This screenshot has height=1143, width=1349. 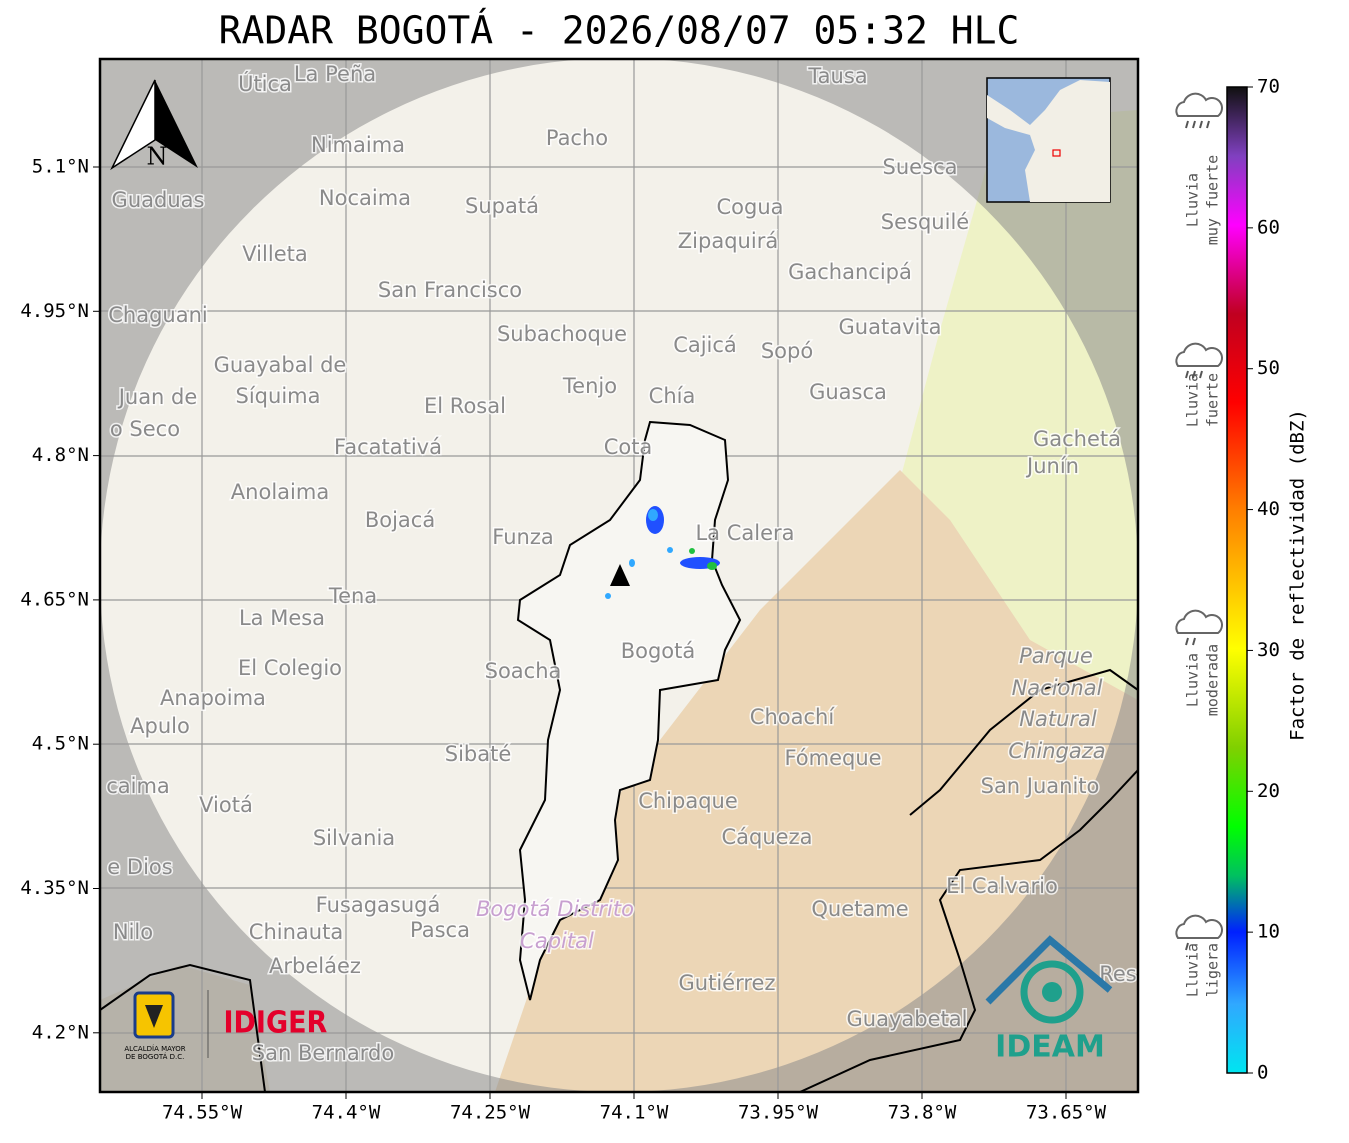 I want to click on place-label: Chinauta, so click(x=296, y=932).